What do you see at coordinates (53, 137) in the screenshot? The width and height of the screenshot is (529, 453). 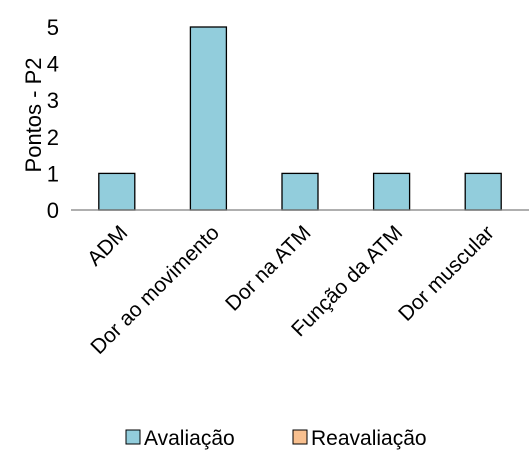 I see `y-tick-label: 2` at bounding box center [53, 137].